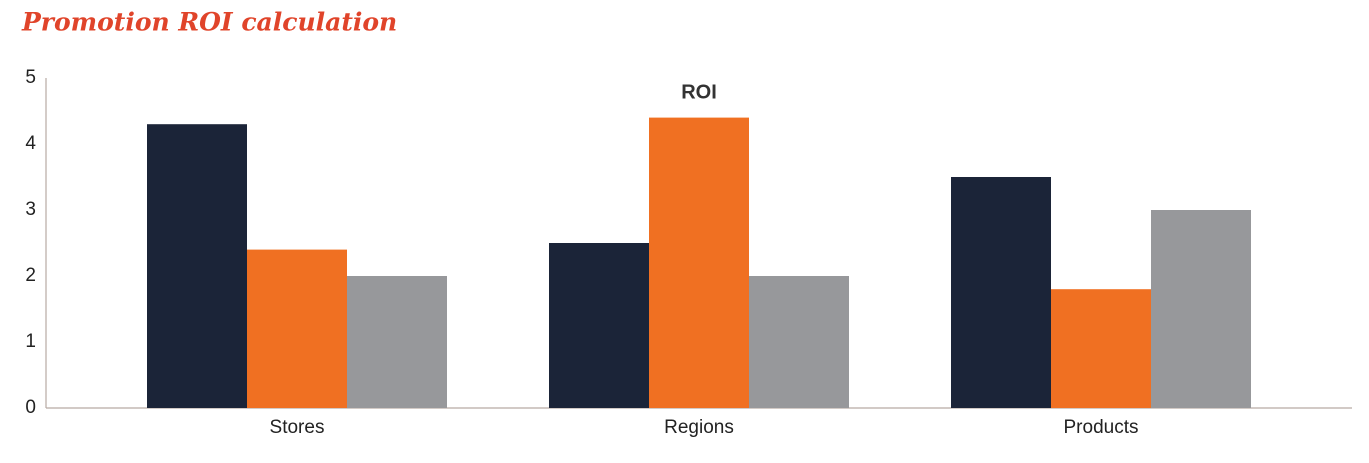 This screenshot has height=463, width=1369. What do you see at coordinates (30, 407) in the screenshot?
I see `y-tick-label: 0` at bounding box center [30, 407].